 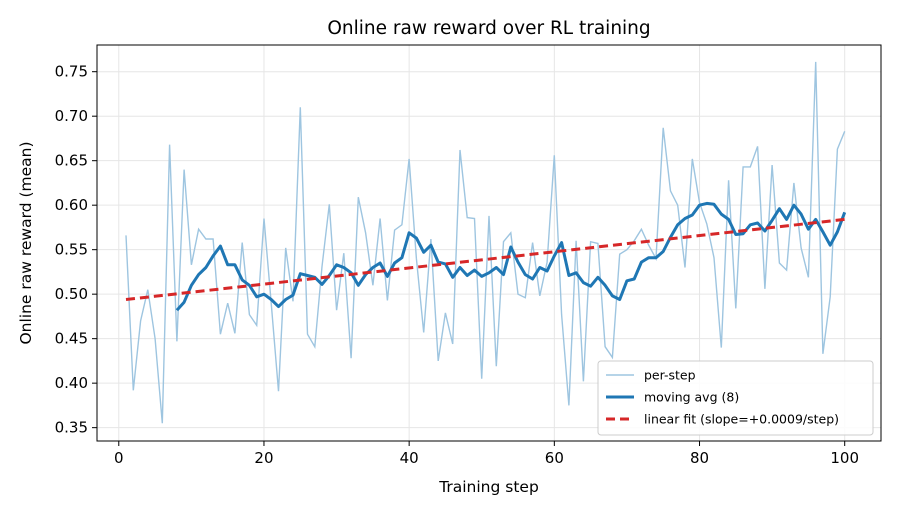 I want to click on legend-label-moving-avg: moving avg (8), so click(x=691, y=397).